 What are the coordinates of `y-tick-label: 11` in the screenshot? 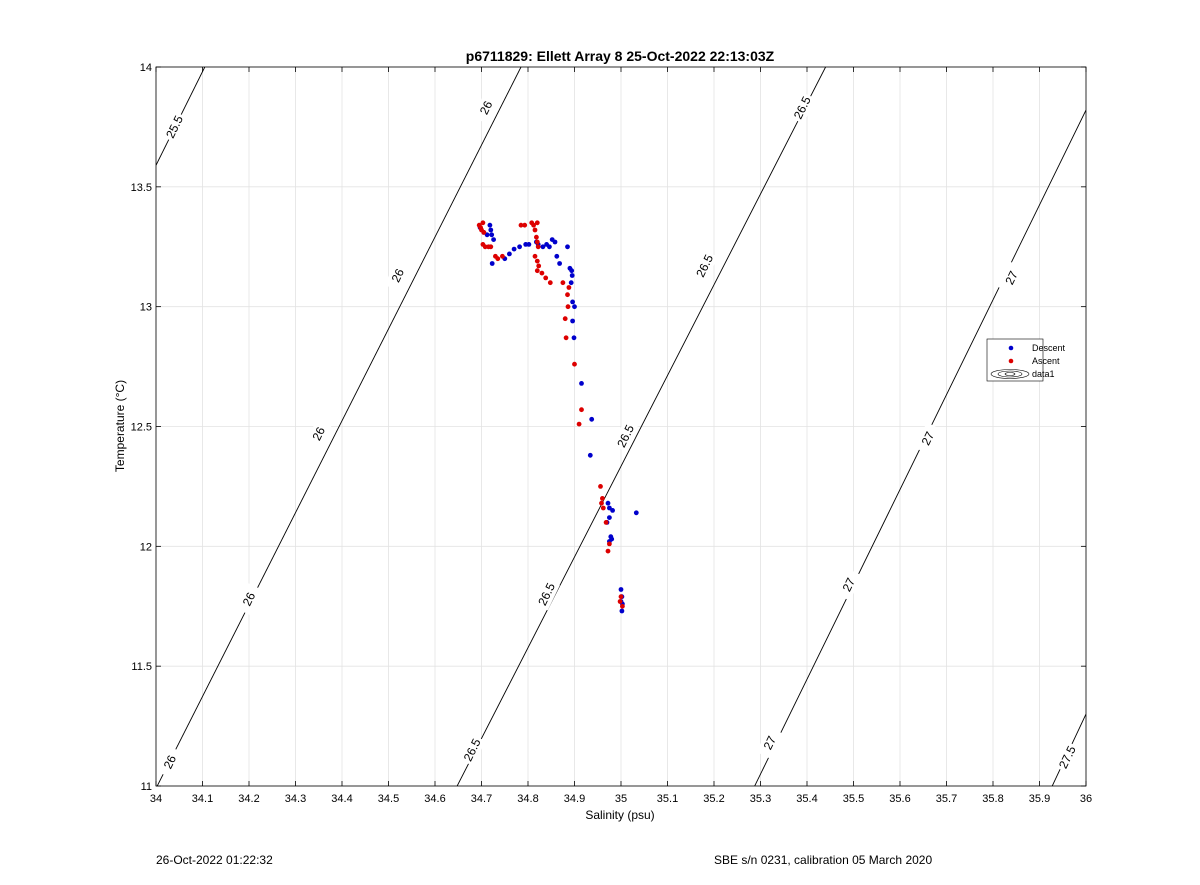 It's located at (146, 787).